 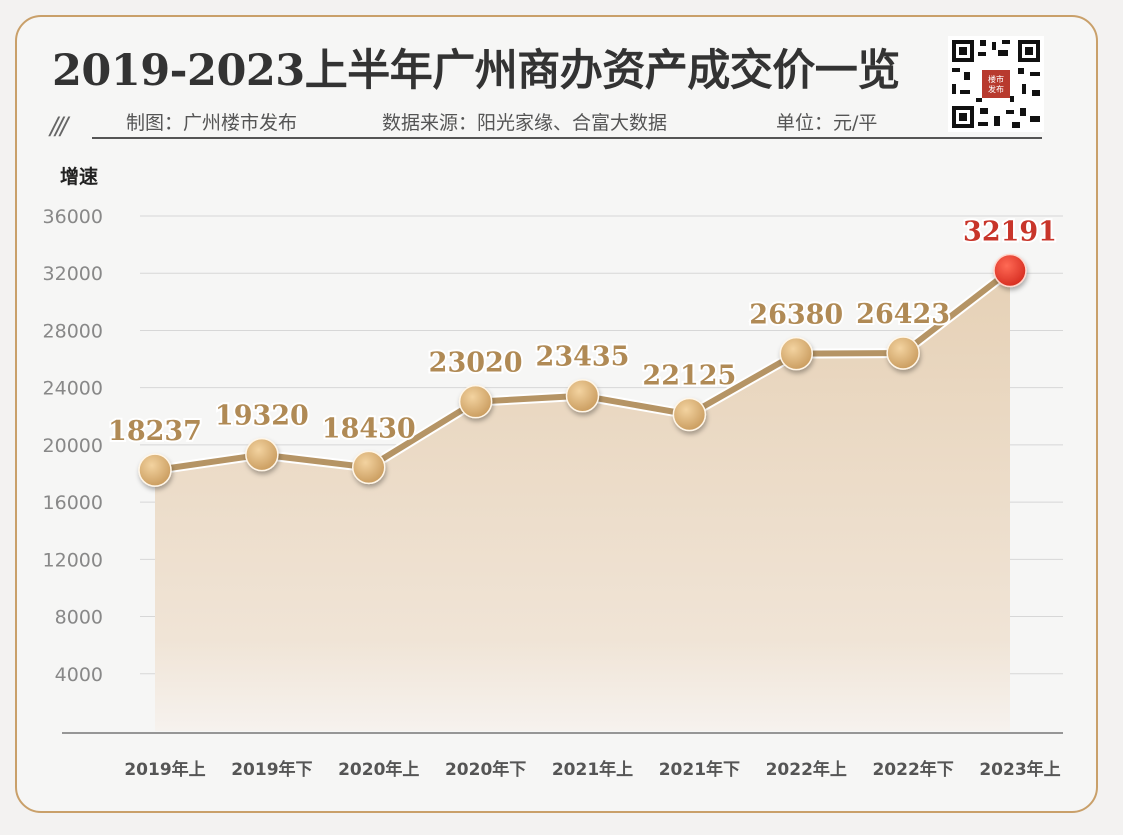 I want to click on svg-text: 发布, so click(x=996, y=89).